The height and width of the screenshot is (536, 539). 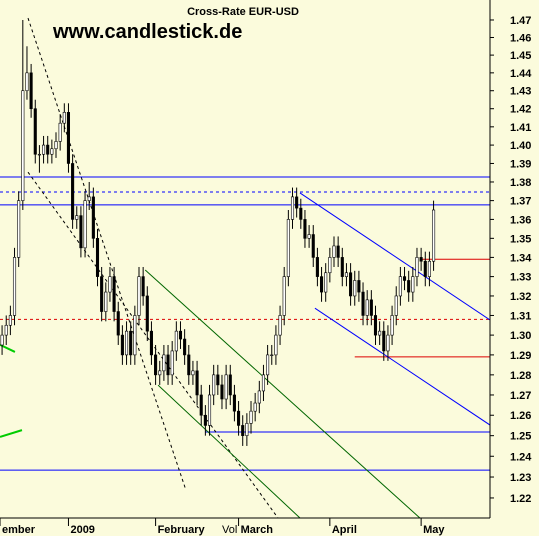 I want to click on y-tick-label: 1.33, so click(x=520, y=278).